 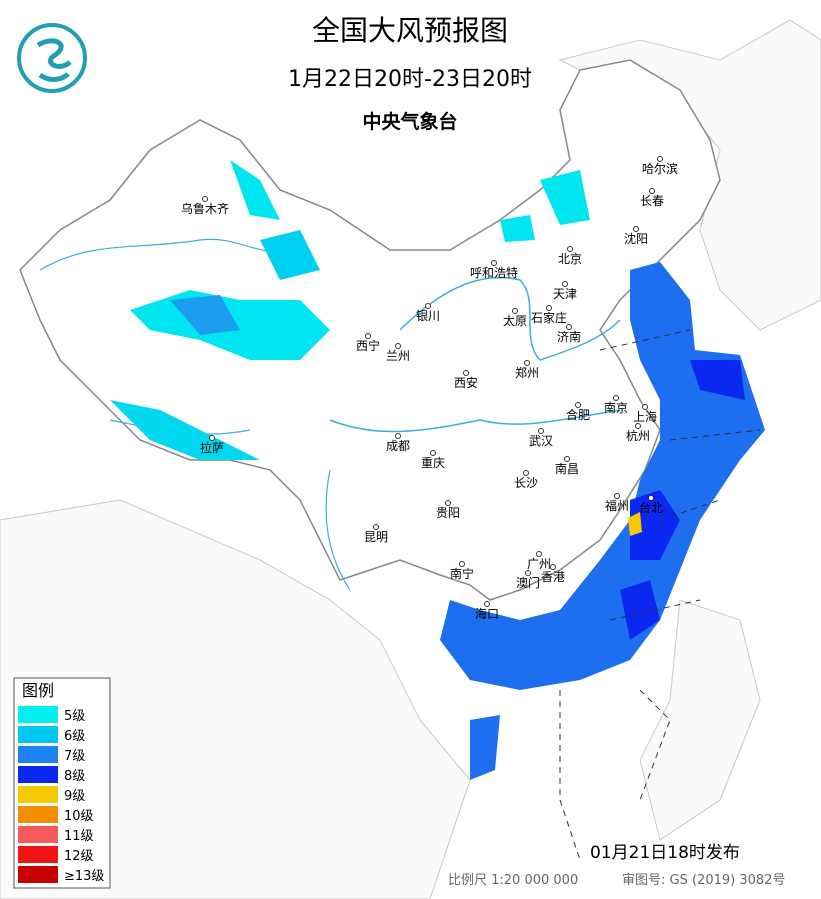 What do you see at coordinates (428, 316) in the screenshot?
I see `city-label: 银川` at bounding box center [428, 316].